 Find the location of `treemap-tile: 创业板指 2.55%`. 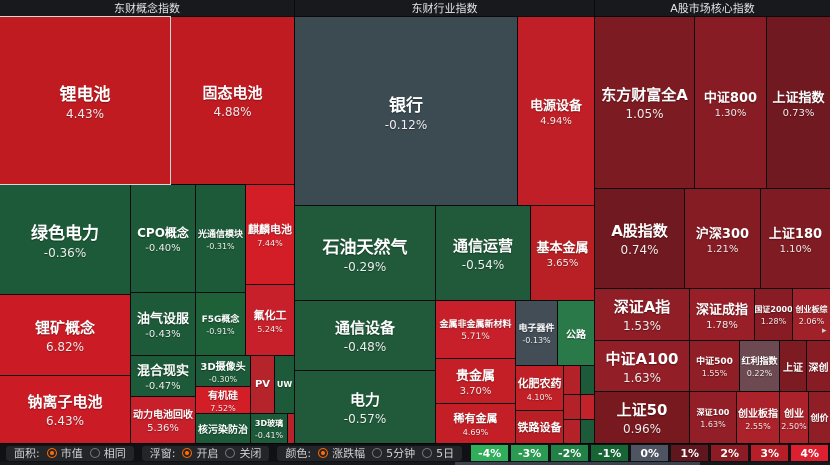

treemap-tile: 创业板指 2.55% is located at coordinates (758, 417).